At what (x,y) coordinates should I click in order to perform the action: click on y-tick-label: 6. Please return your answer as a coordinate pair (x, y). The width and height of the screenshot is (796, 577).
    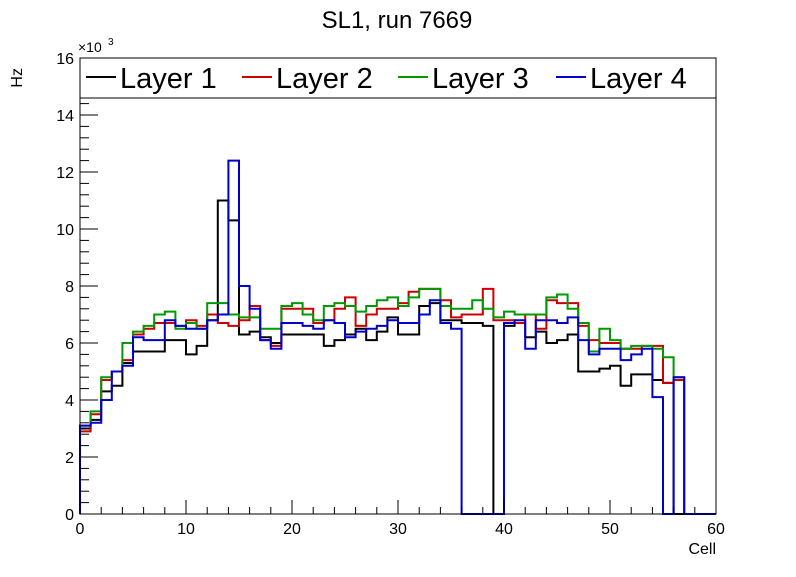
    Looking at the image, I should click on (69, 344).